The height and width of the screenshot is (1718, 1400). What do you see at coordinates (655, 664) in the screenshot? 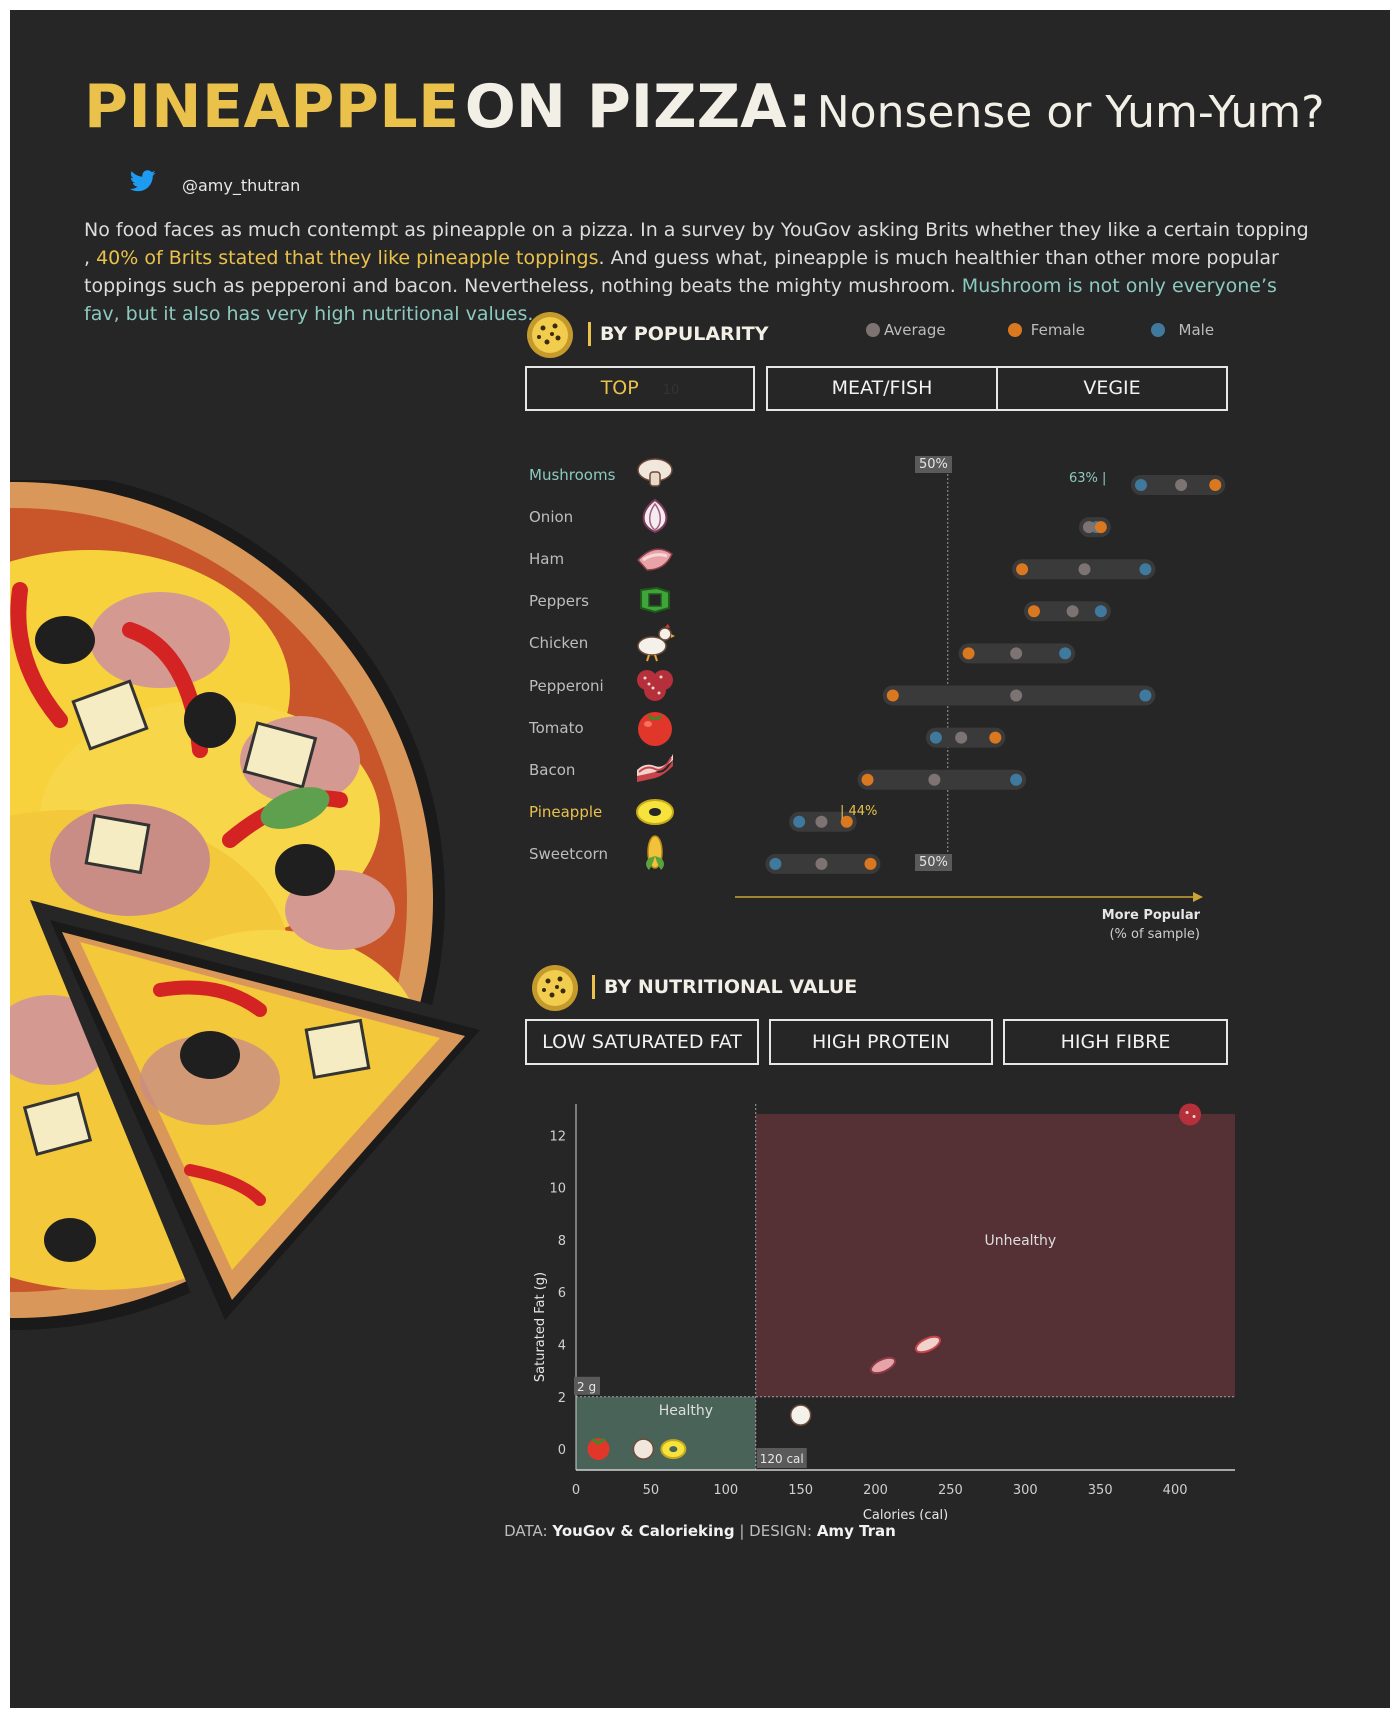
I see `topping-icons` at bounding box center [655, 664].